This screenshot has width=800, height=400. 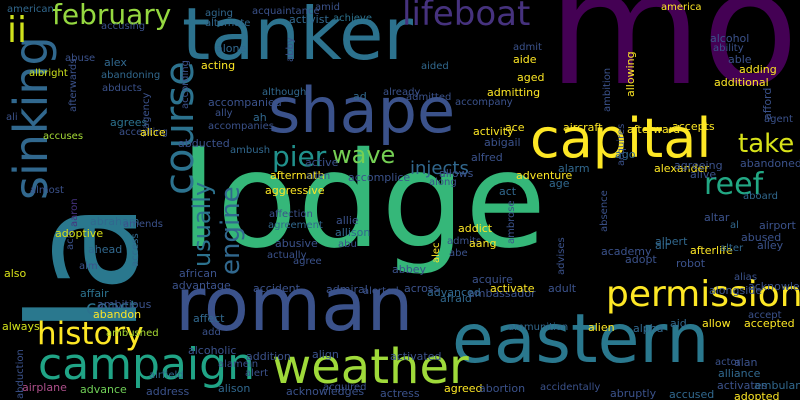 I want to click on cloud-word: achieve, so click(x=352, y=18).